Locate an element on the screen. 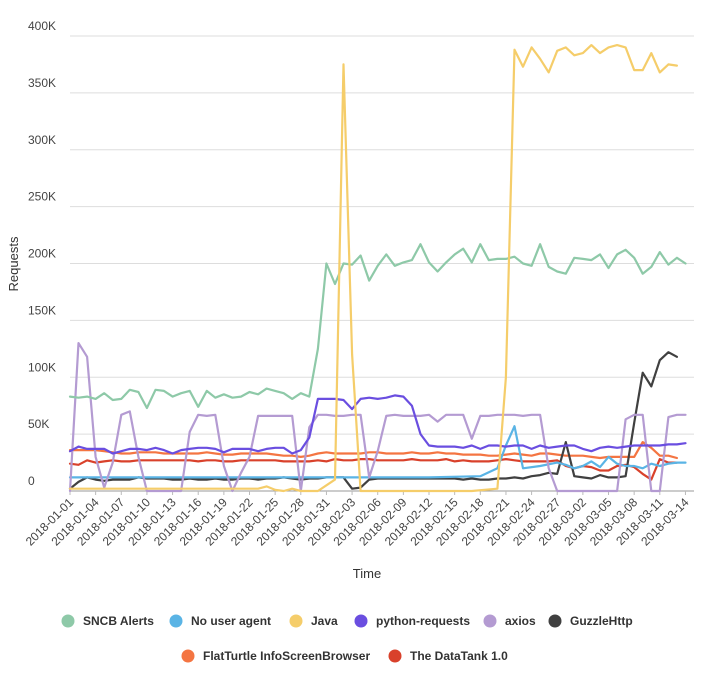  legend-item: Java is located at coordinates (314, 621).